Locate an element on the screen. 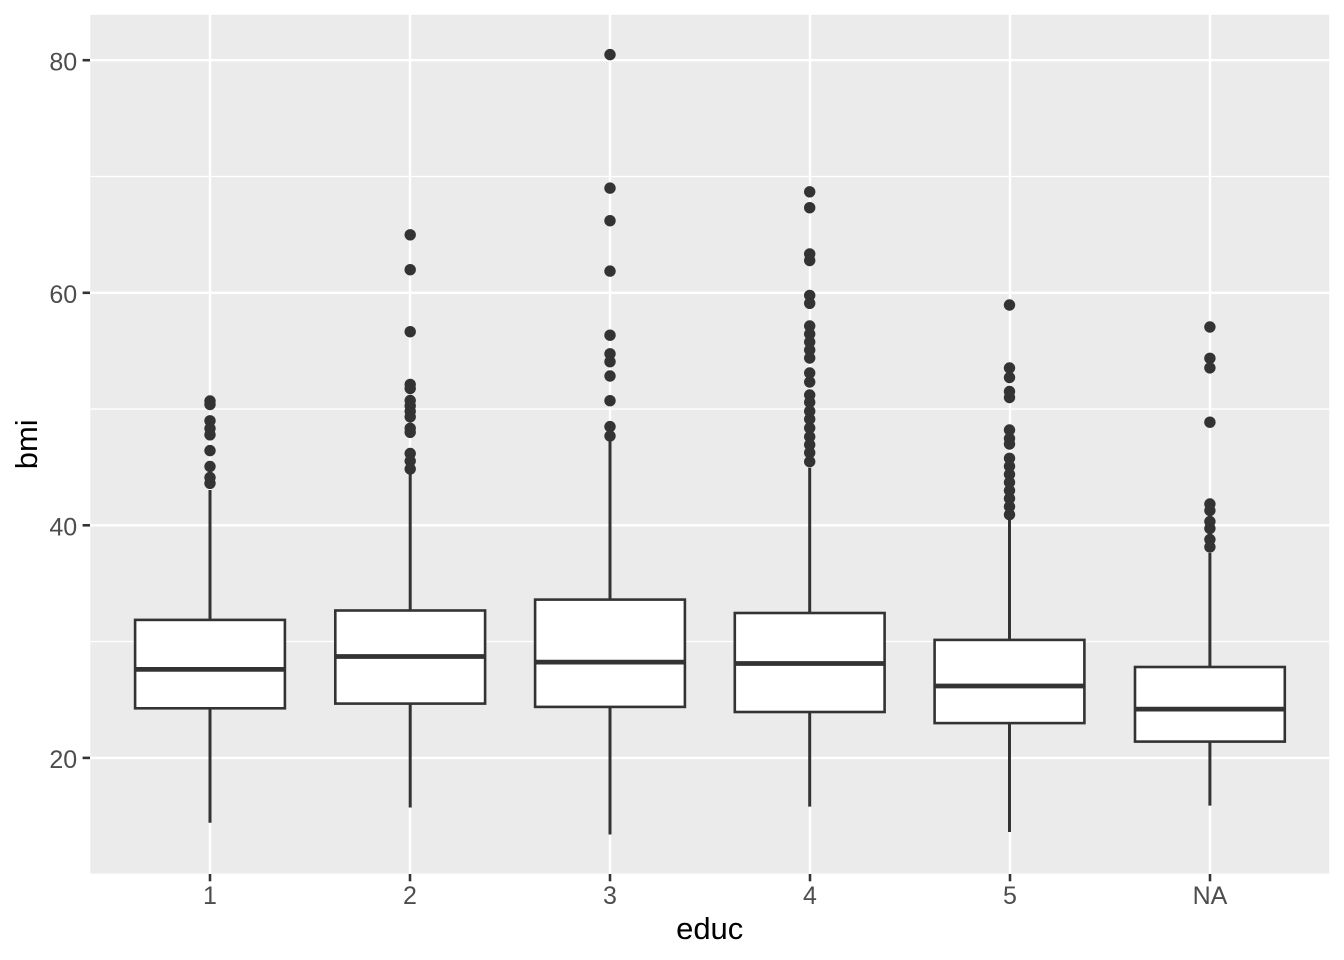  svg-text: 4 is located at coordinates (810, 896).